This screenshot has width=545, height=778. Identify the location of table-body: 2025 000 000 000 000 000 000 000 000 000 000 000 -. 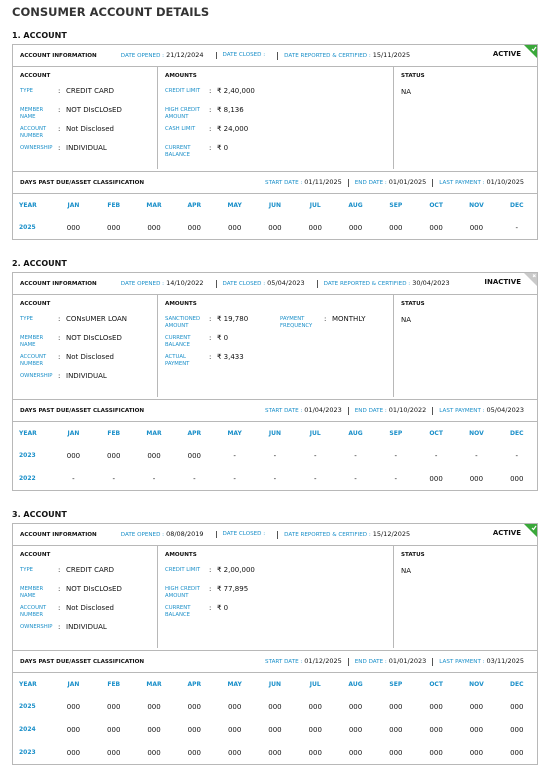
(275, 227).